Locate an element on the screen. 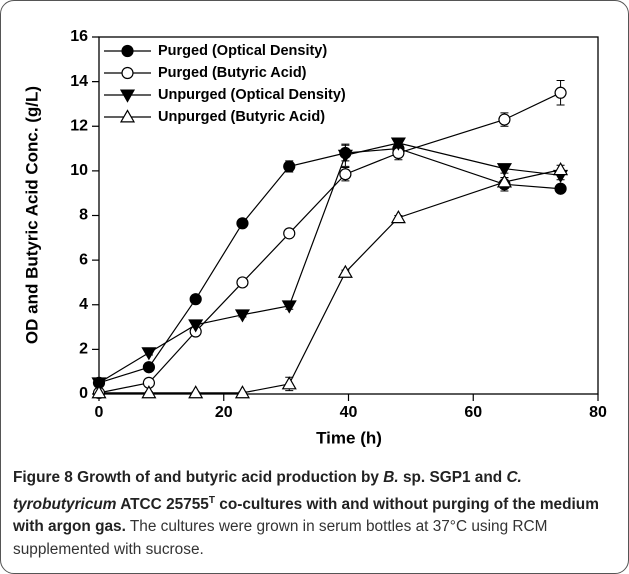 The height and width of the screenshot is (574, 629). caption-text: C. tyrobutyricum is located at coordinates (267, 491).